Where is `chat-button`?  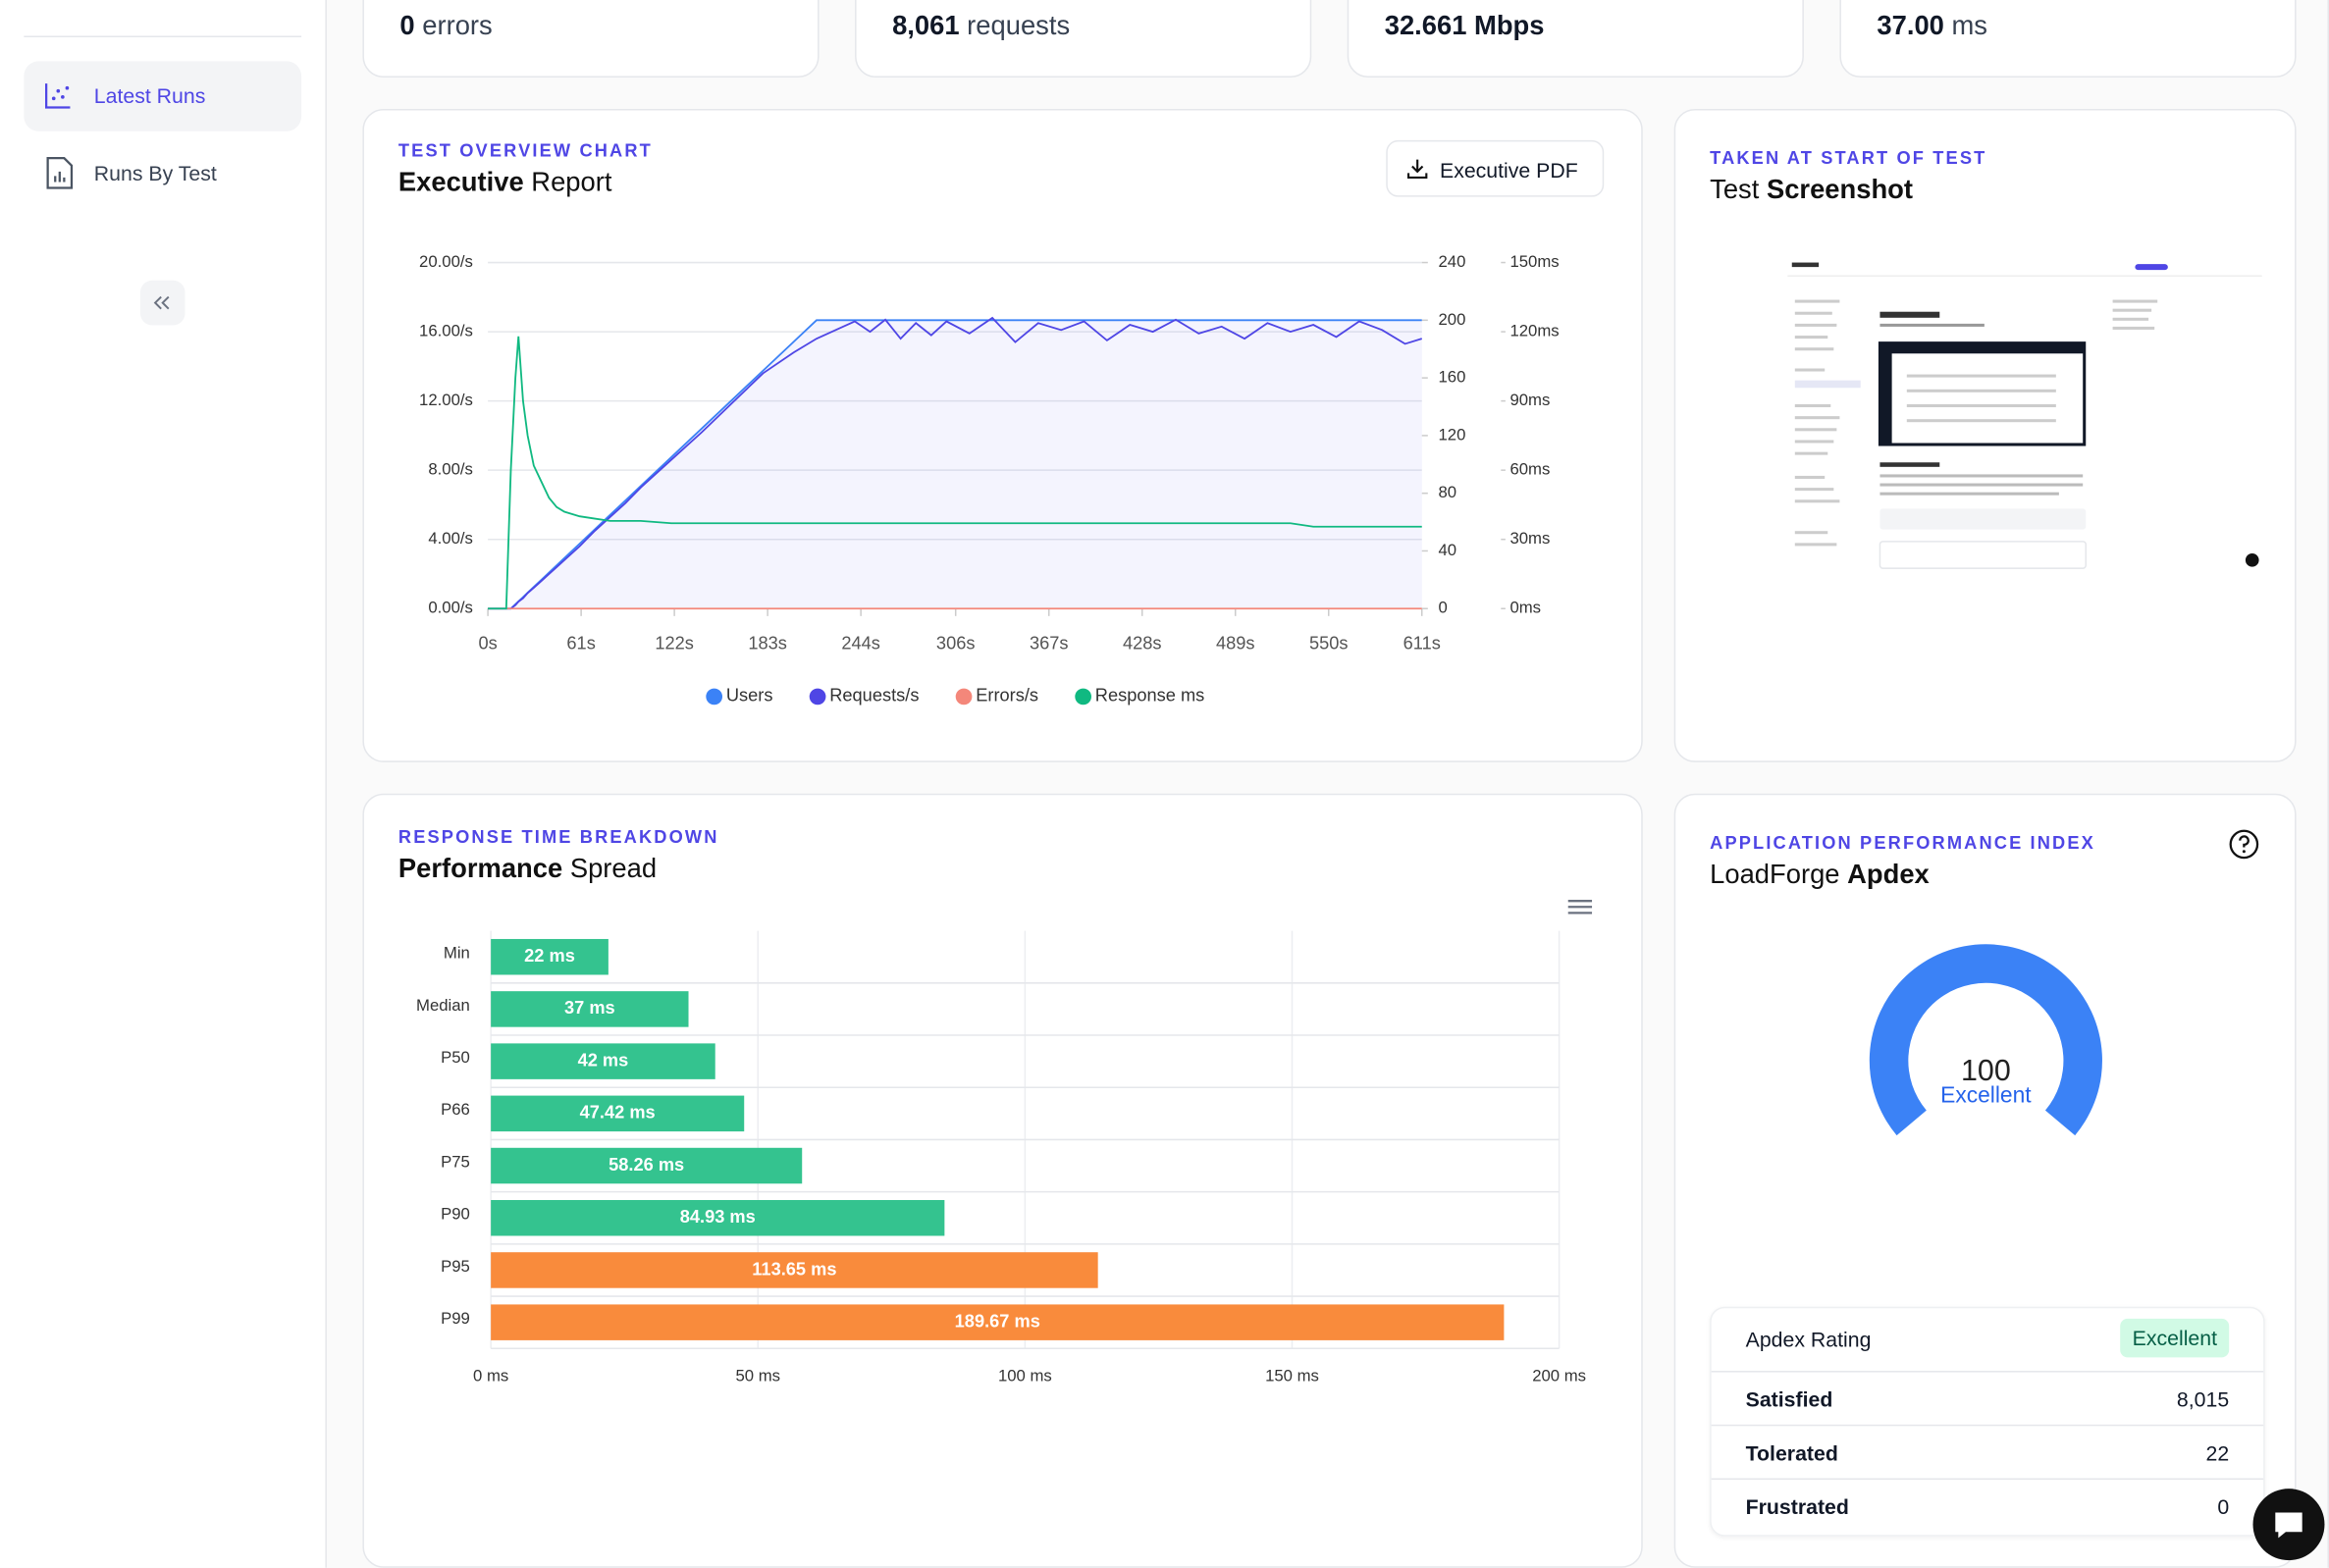 chat-button is located at coordinates (2289, 1524).